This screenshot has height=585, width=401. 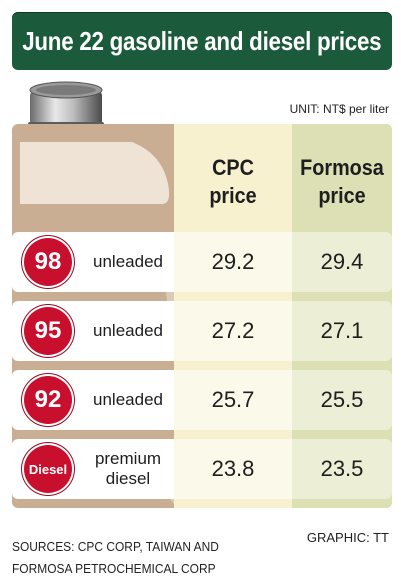 I want to click on column-header-formosa: Formosa price, so click(x=342, y=181).